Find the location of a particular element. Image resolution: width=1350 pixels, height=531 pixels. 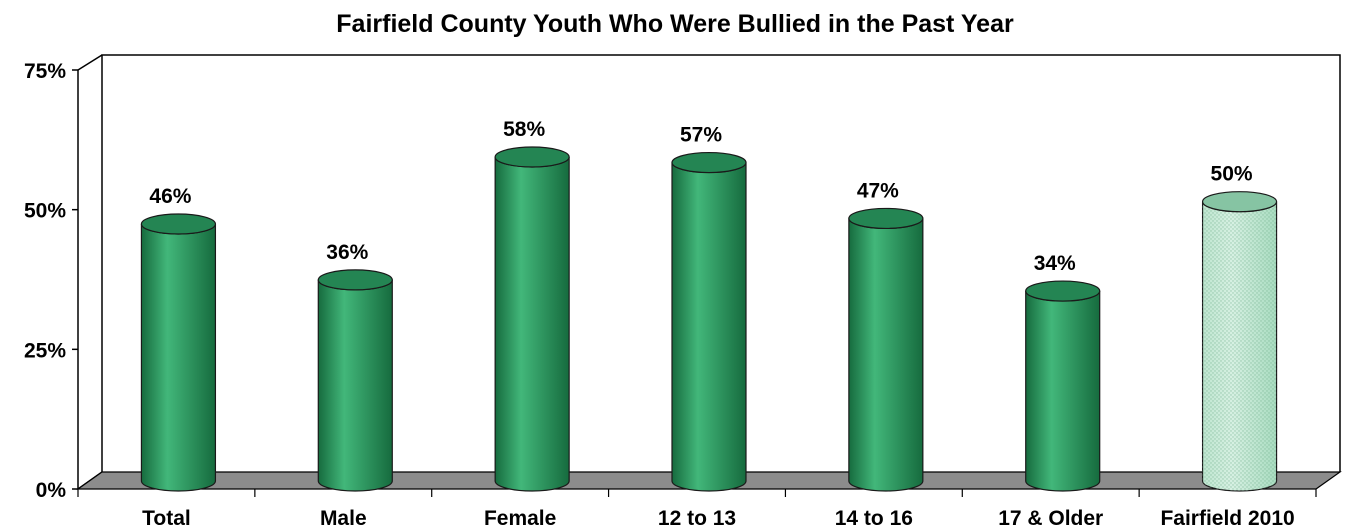

data-label: 57% is located at coordinates (701, 135).